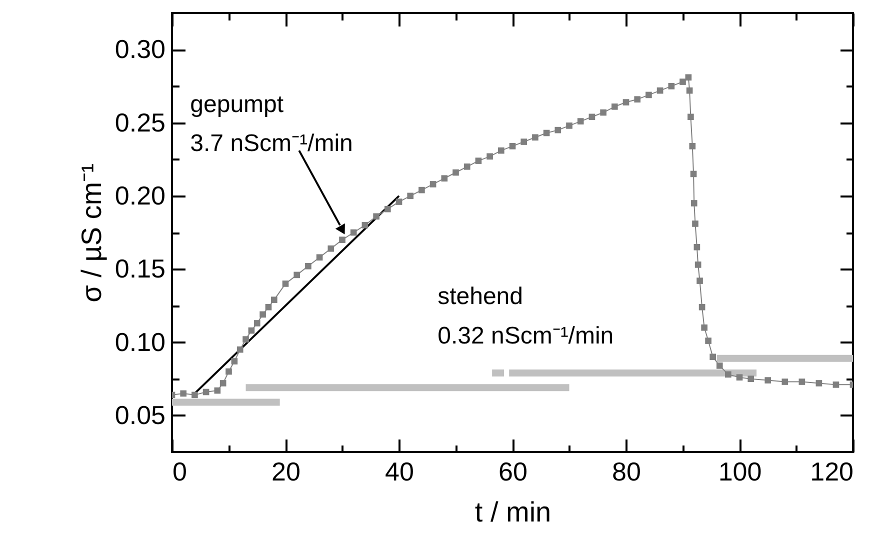 This screenshot has height=553, width=885. I want to click on x-tick-label: 60, so click(513, 471).